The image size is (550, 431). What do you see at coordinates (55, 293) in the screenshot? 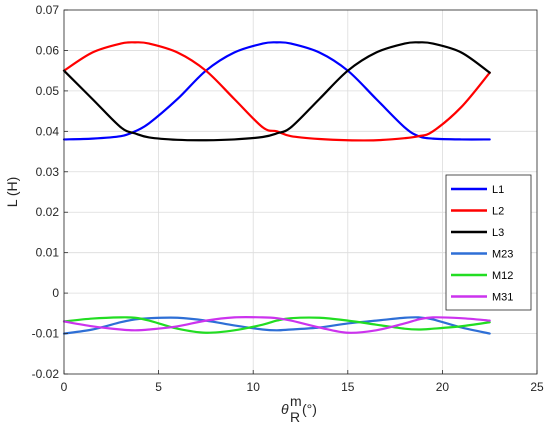
I see `y-tick-label: 0` at bounding box center [55, 293].